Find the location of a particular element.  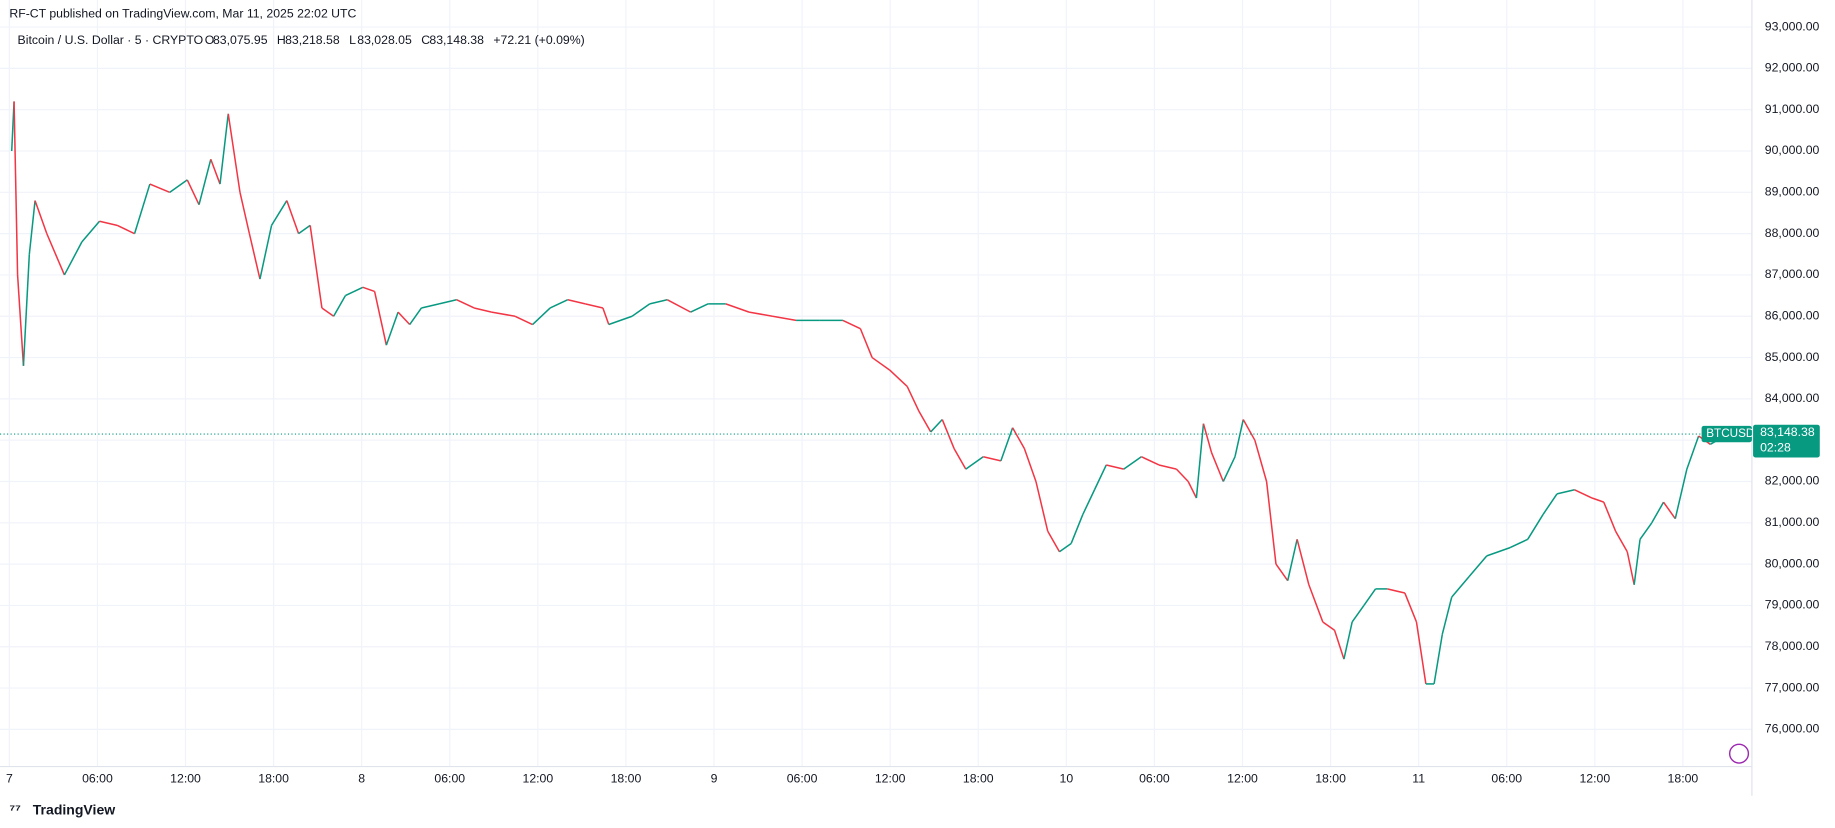

y-tick-label: 84,000.00 is located at coordinates (1792, 398).